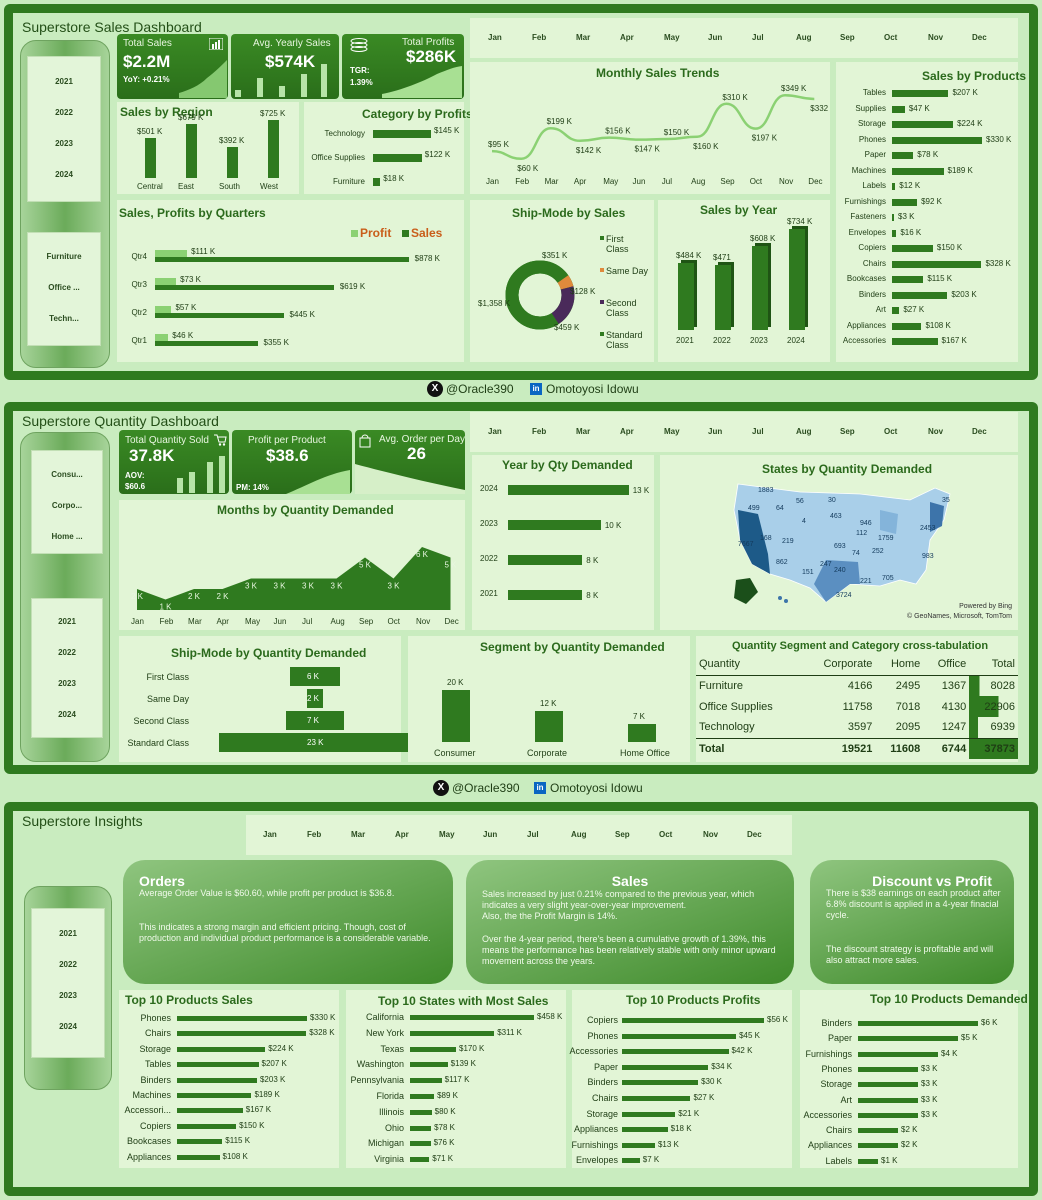 This screenshot has width=1042, height=1200. What do you see at coordinates (999, 139) in the screenshot?
I see `product-value-label: $330 K` at bounding box center [999, 139].